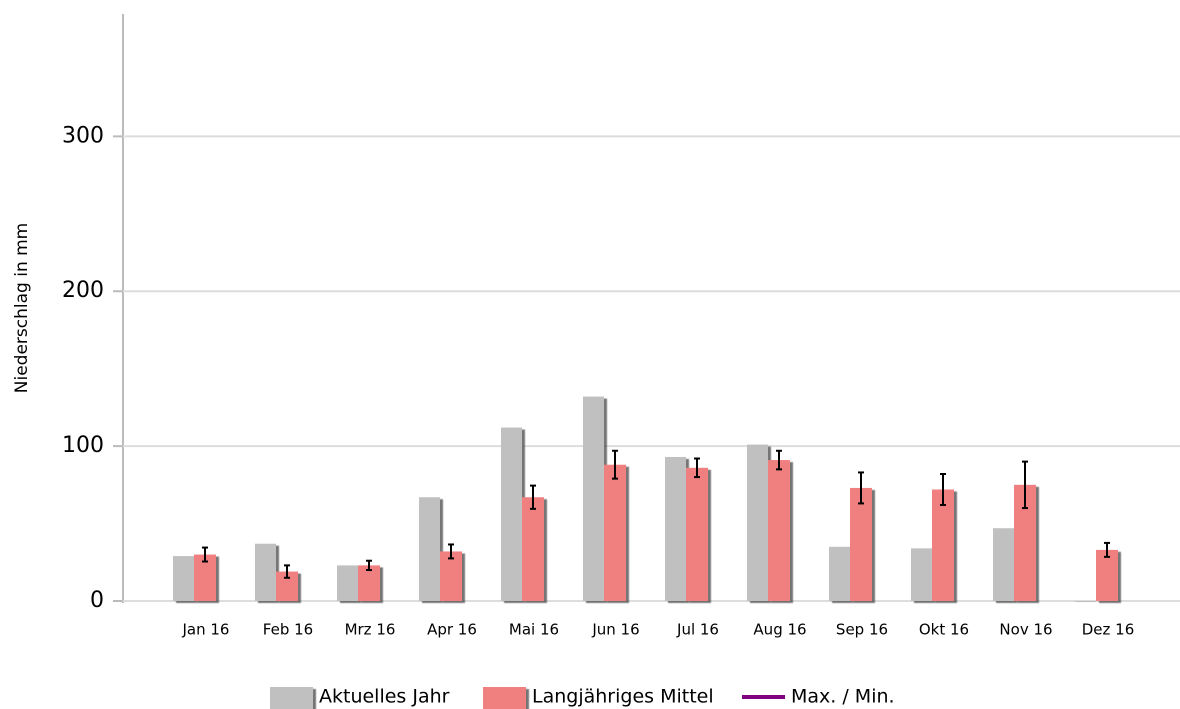  What do you see at coordinates (97, 600) in the screenshot?
I see `y-tick-label: 0` at bounding box center [97, 600].